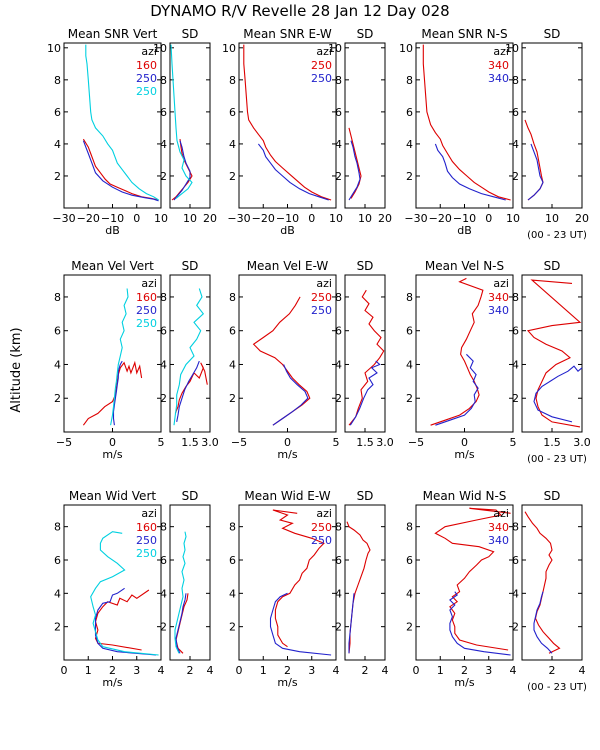 This screenshot has height=750, width=600. What do you see at coordinates (287, 496) in the screenshot?
I see `panel-title: Mean Wid E-W` at bounding box center [287, 496].